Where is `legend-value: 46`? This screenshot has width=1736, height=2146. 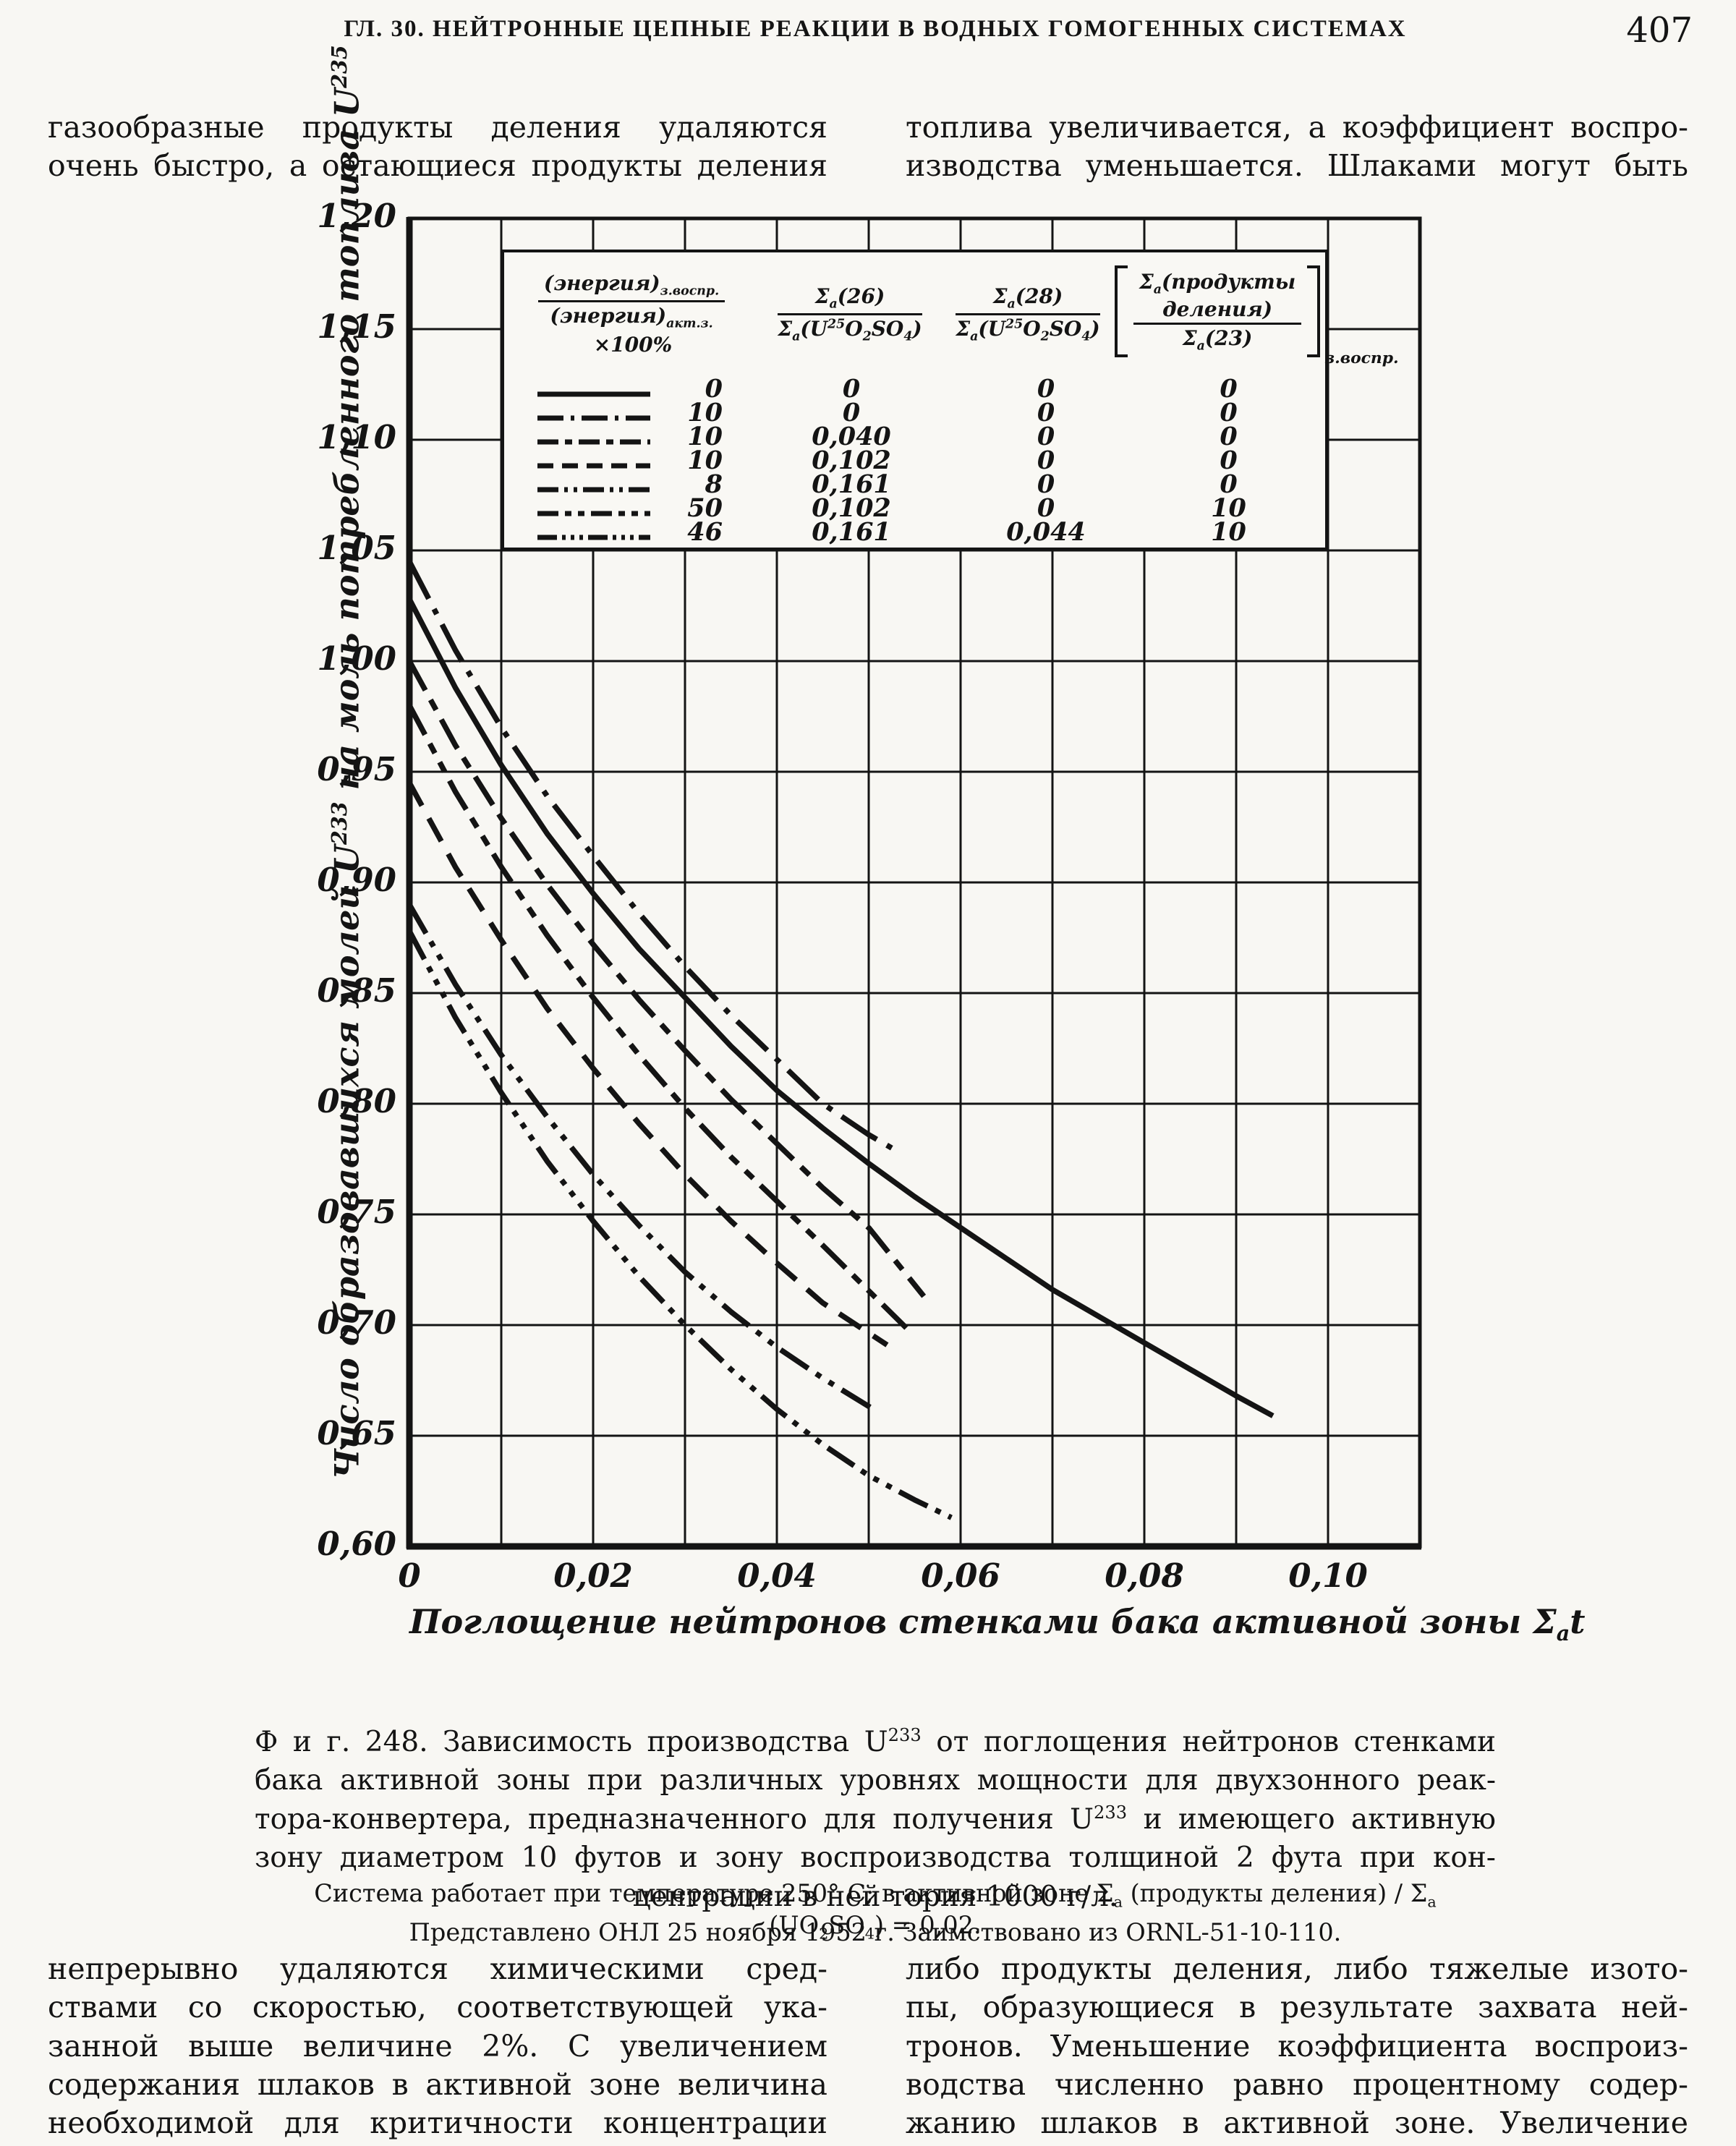
legend-value: 46 is located at coordinates (705, 532).